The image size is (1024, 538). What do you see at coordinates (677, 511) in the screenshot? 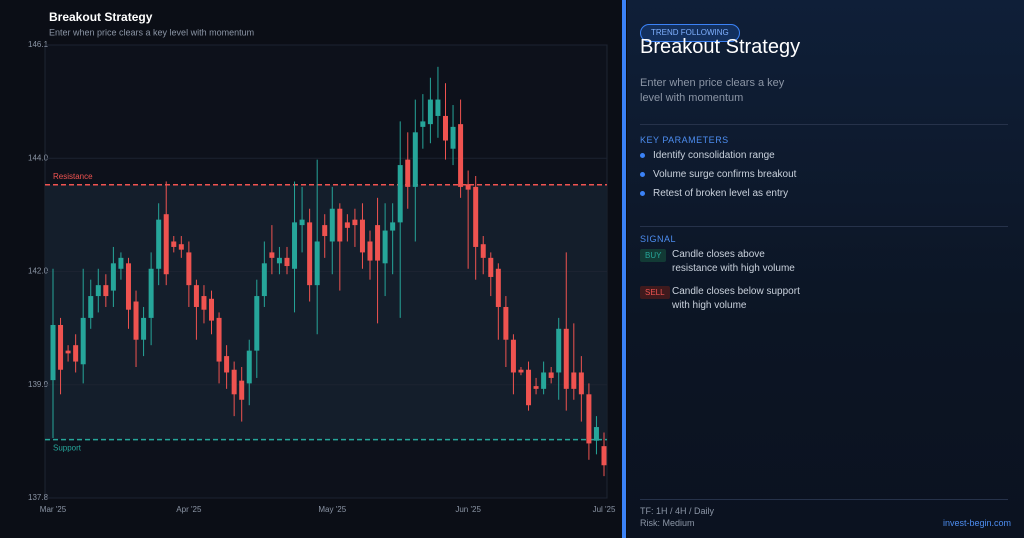
I see `timeframe: TF: 1H / 4H / Daily` at bounding box center [677, 511].